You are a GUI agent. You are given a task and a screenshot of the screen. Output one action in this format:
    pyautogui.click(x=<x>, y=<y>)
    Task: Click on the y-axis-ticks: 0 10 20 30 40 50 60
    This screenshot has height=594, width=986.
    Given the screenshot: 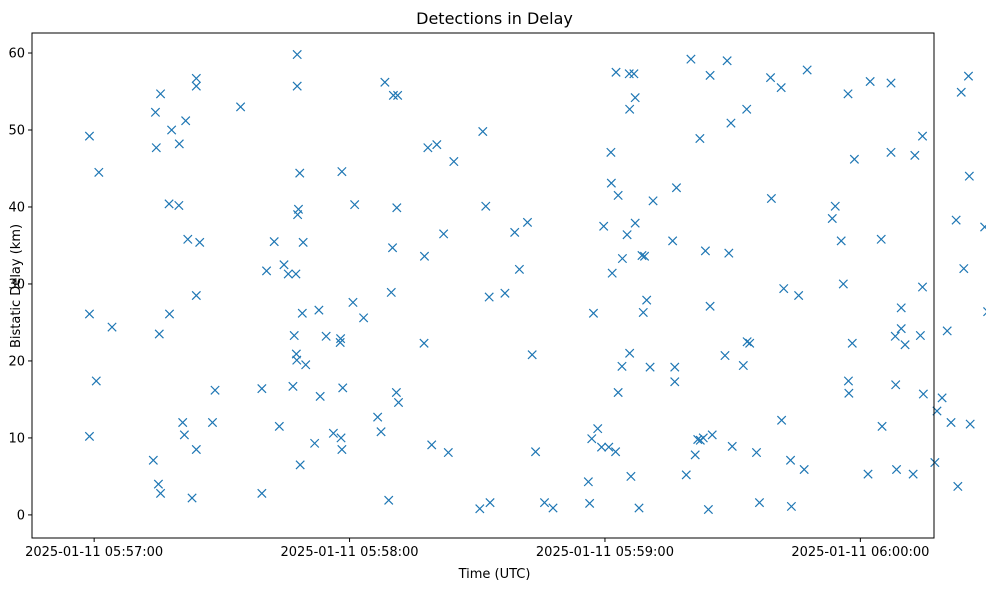 What is the action you would take?
    pyautogui.click(x=20, y=285)
    